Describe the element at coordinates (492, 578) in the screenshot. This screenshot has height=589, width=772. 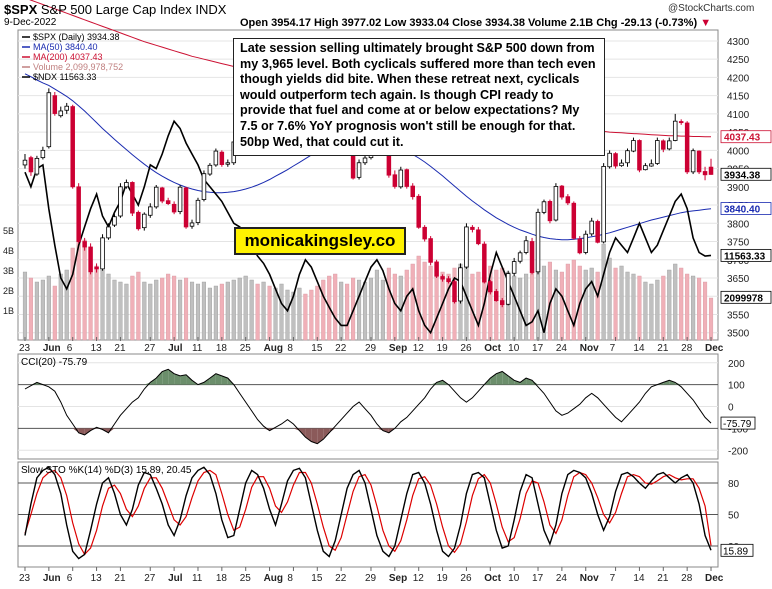
I see `bottom-x-tick-label: Oct` at that location.